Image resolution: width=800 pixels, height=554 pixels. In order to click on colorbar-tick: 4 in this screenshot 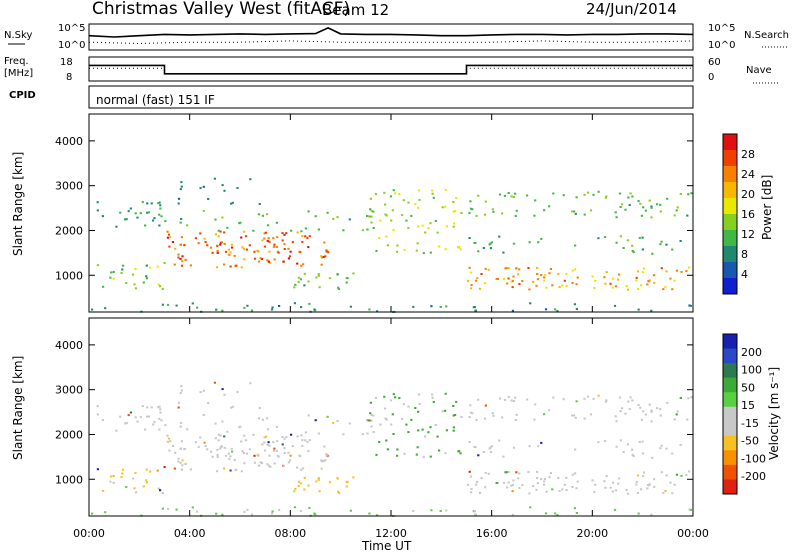, I will do `click(744, 274)`.